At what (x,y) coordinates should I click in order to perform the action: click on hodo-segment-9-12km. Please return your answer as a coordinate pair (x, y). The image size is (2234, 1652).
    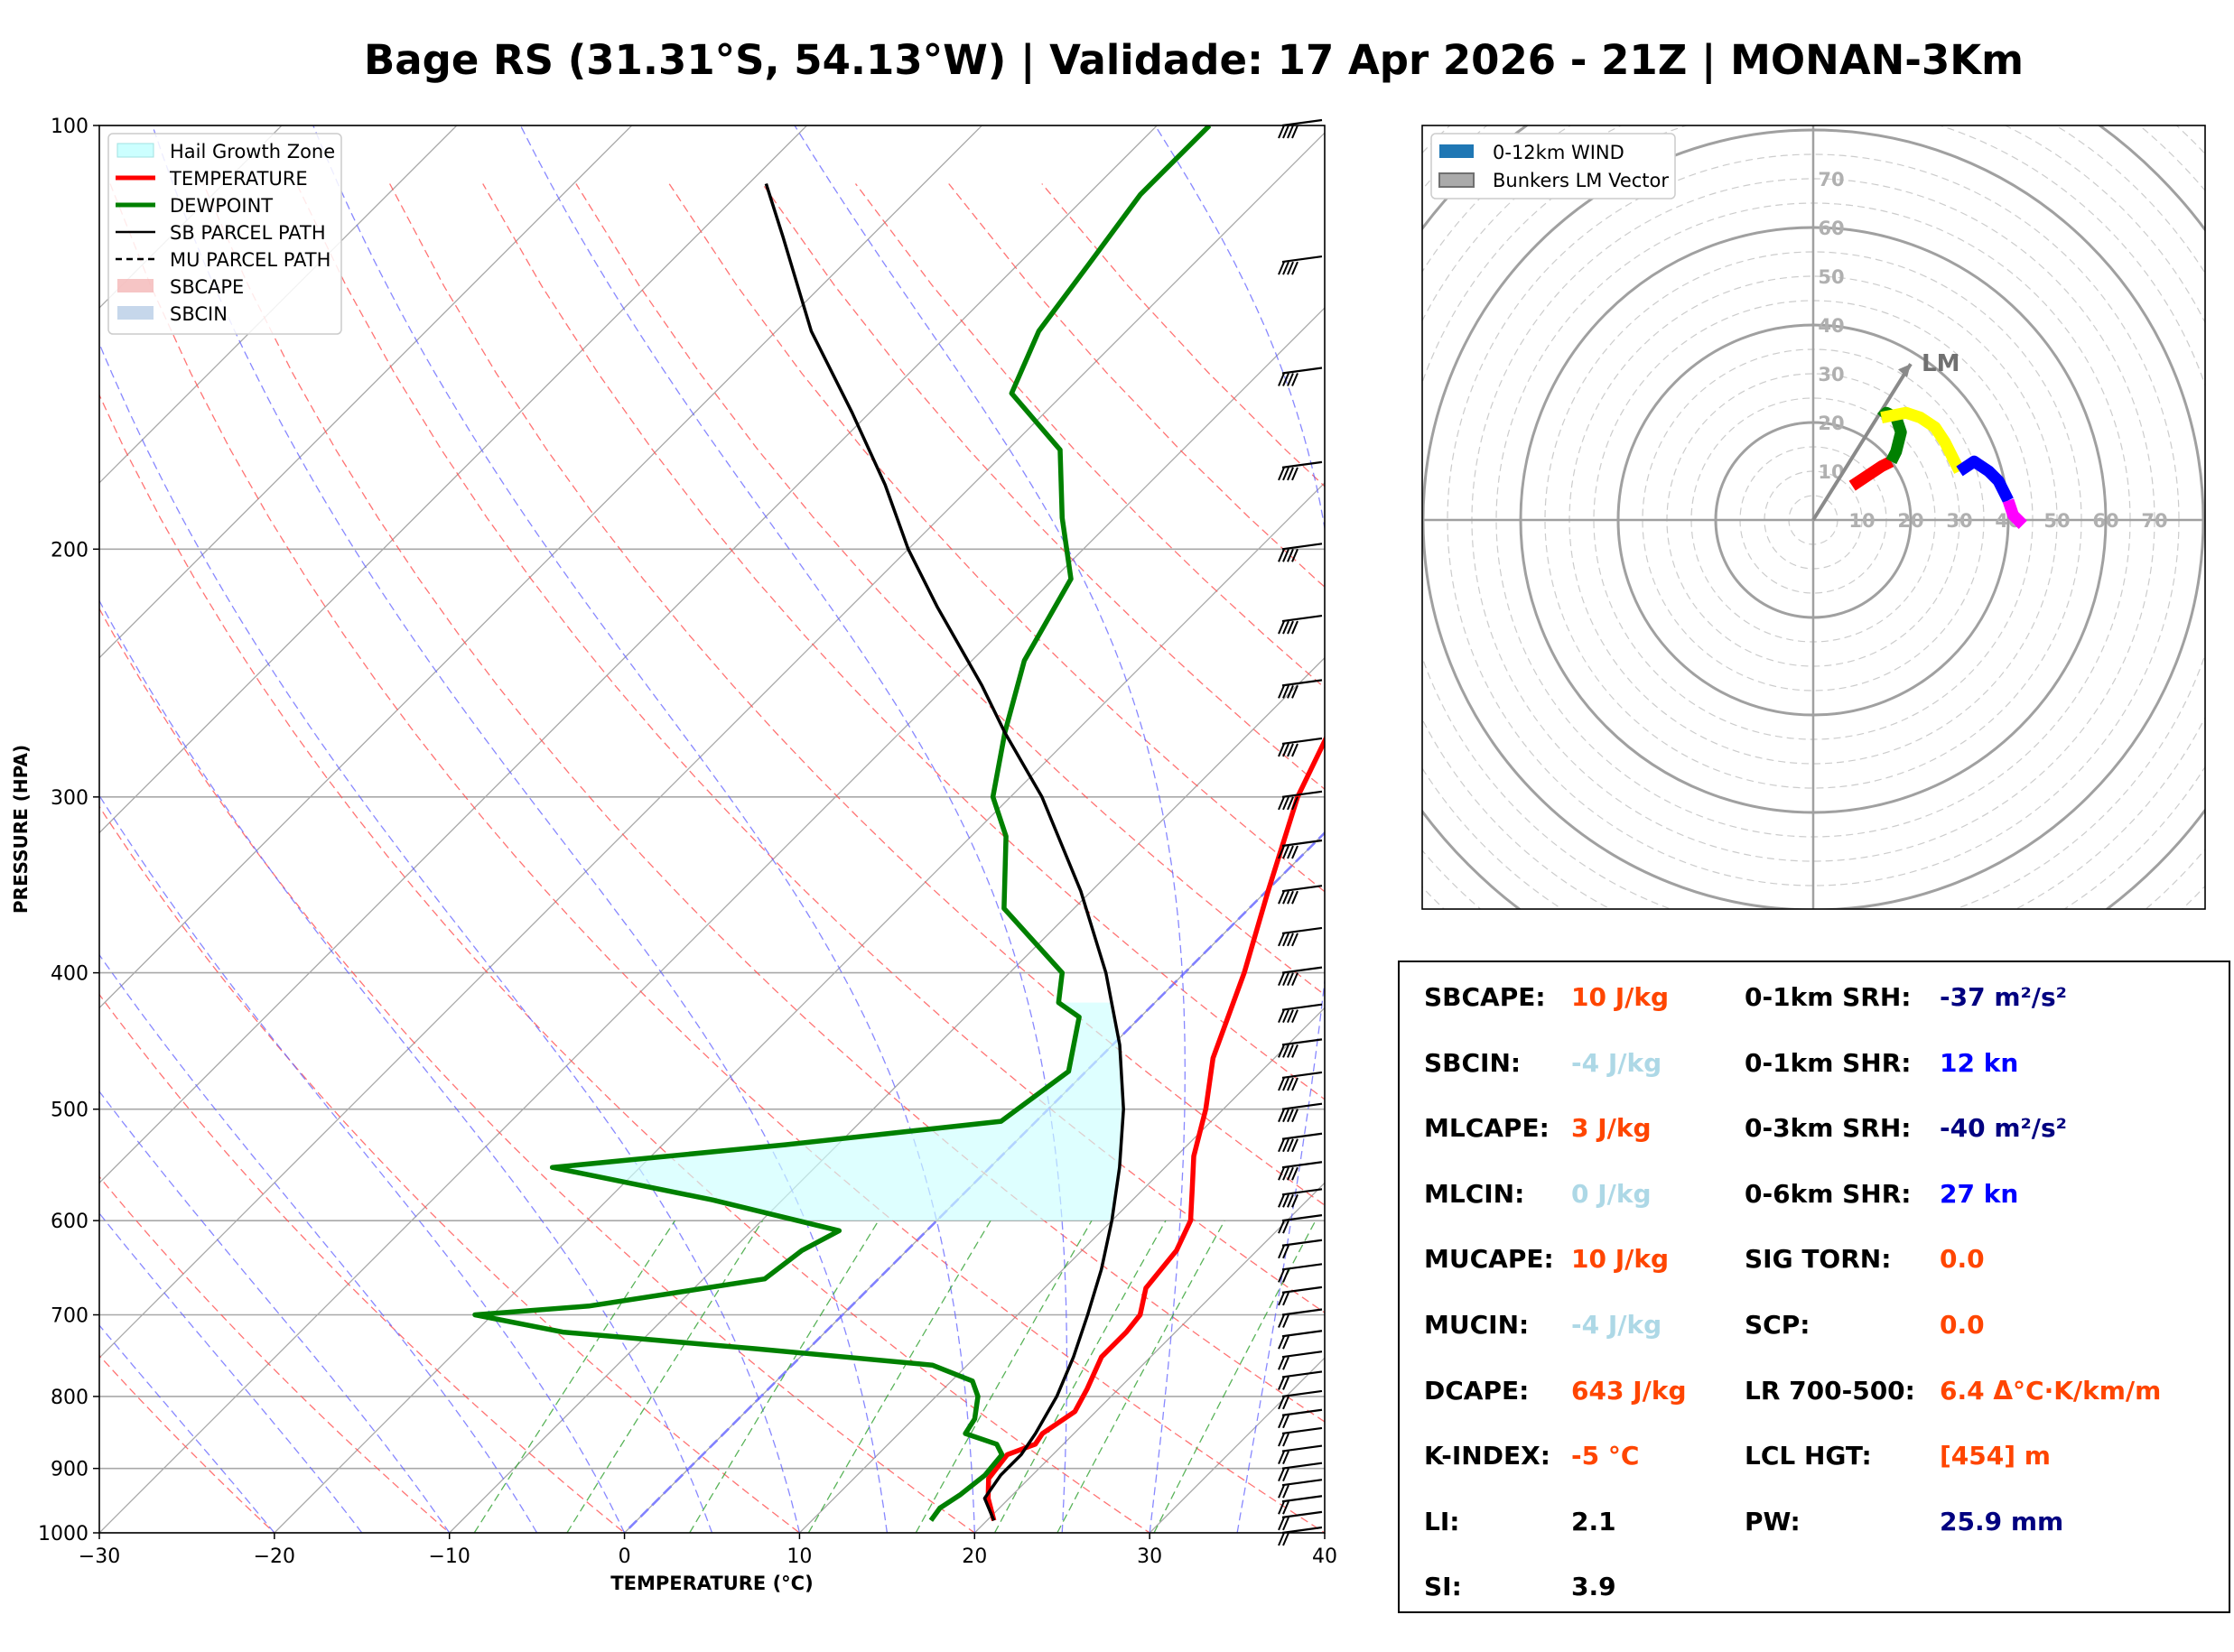
    Looking at the image, I should click on (2014, 513).